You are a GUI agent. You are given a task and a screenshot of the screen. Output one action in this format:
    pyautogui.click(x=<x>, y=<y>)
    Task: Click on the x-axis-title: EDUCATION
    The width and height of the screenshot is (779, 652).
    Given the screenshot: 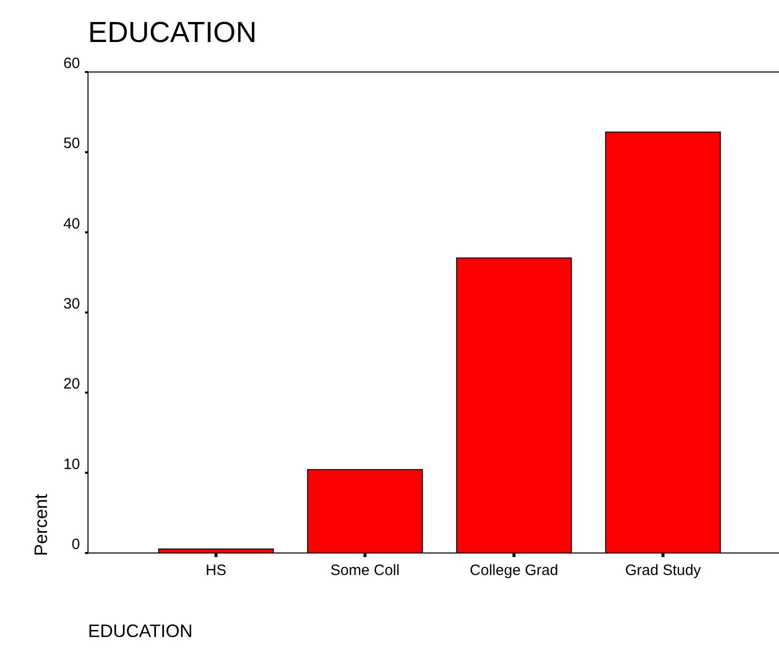 What is the action you would take?
    pyautogui.click(x=140, y=631)
    